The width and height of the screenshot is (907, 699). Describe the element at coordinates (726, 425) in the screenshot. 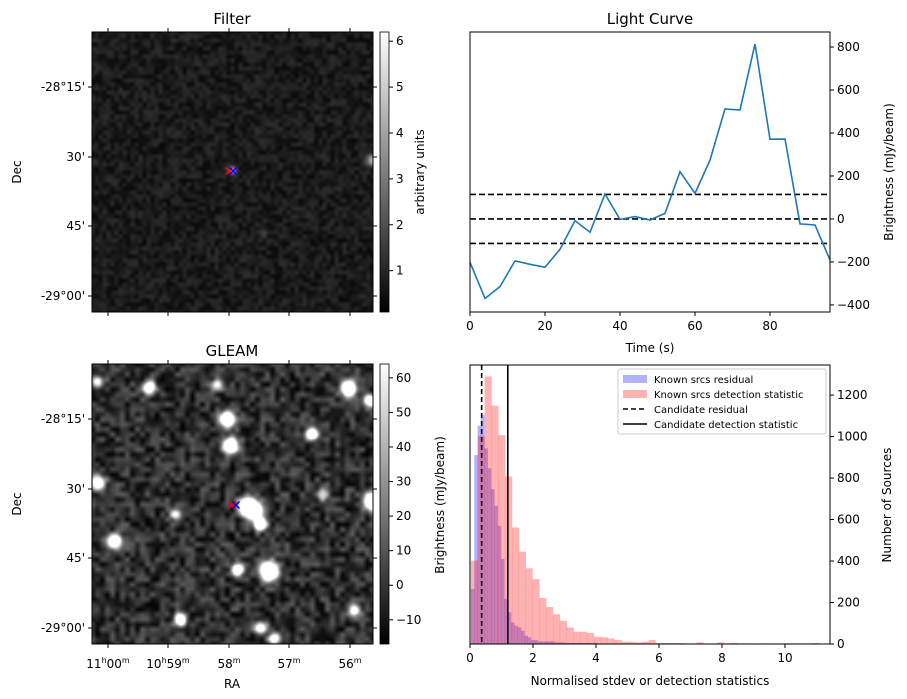

I see `legend-label-candidate-detection: Candidate detection statistic` at that location.